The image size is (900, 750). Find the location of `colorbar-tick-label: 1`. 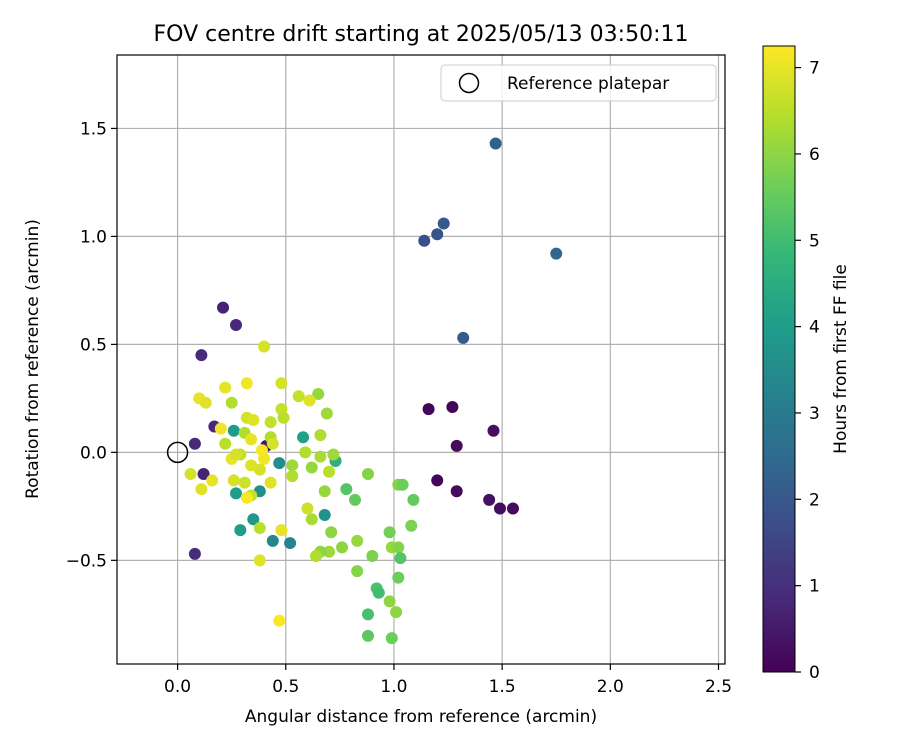

colorbar-tick-label: 1 is located at coordinates (814, 587).